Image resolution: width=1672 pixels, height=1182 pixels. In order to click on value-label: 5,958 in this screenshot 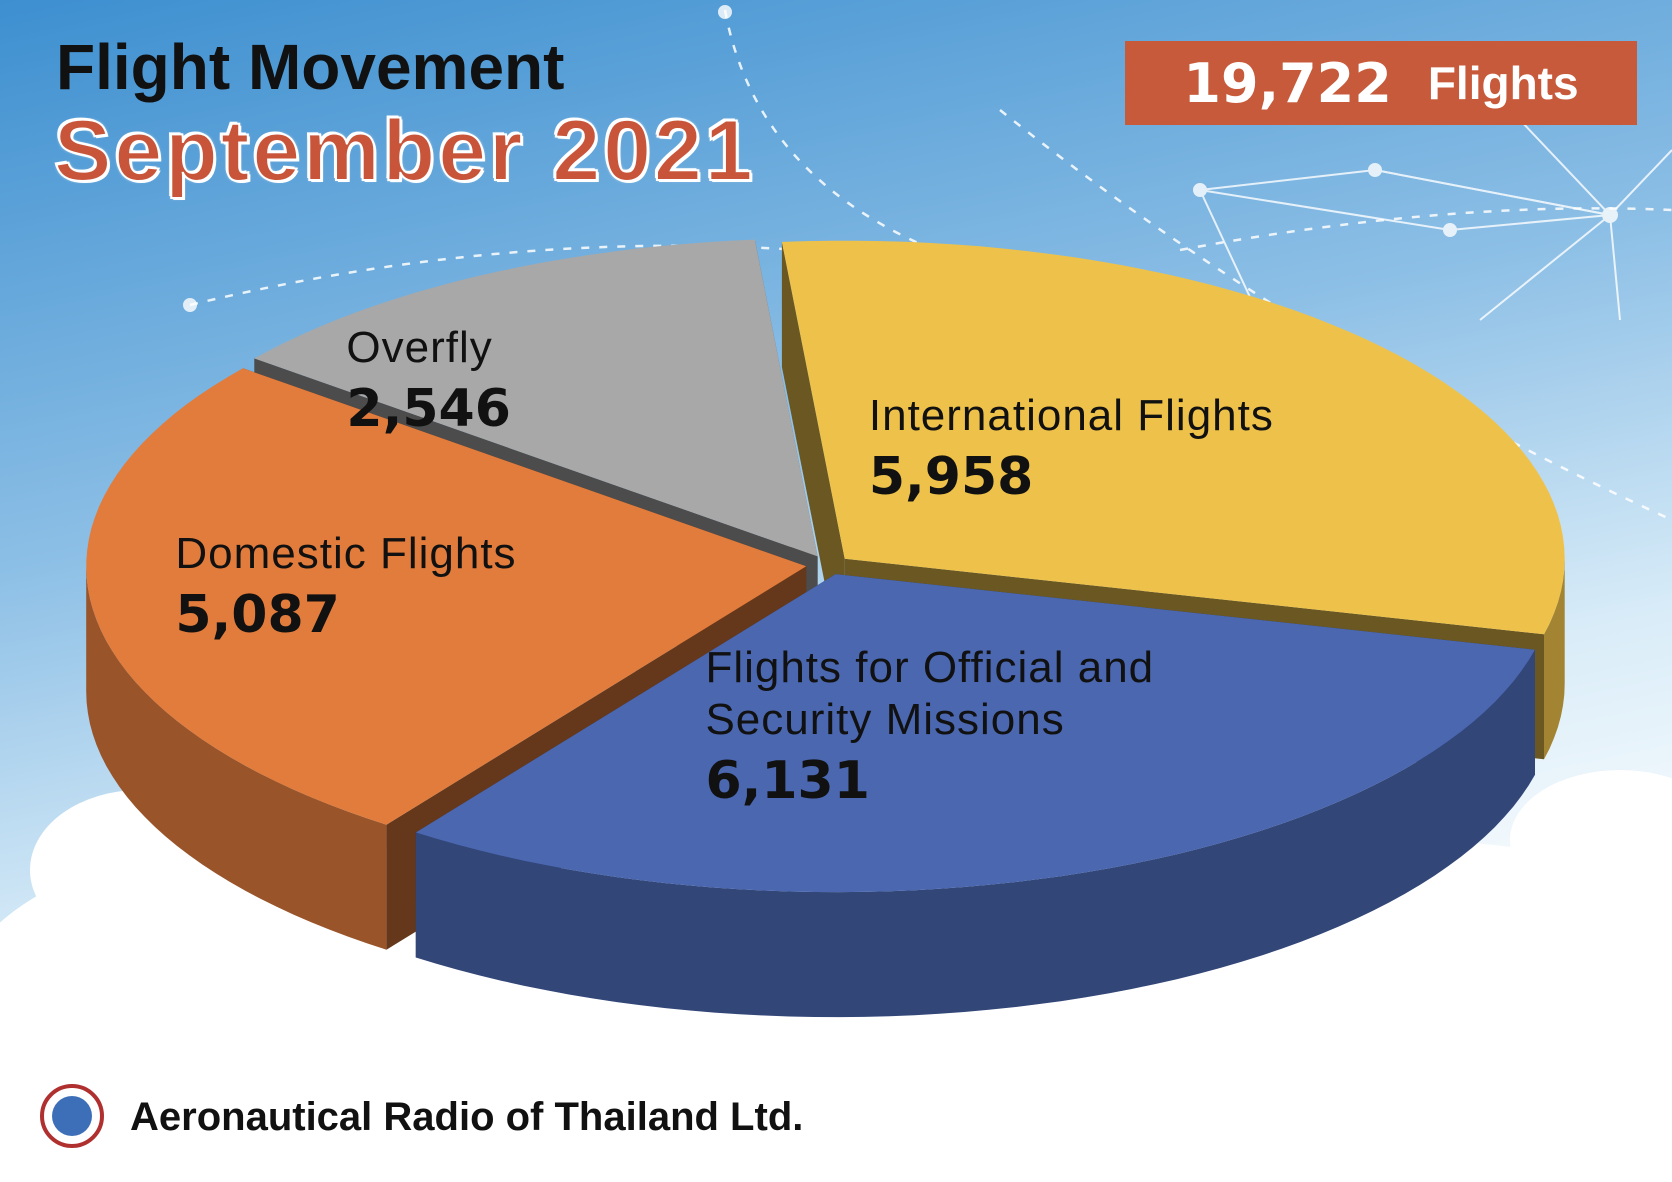, I will do `click(951, 477)`.